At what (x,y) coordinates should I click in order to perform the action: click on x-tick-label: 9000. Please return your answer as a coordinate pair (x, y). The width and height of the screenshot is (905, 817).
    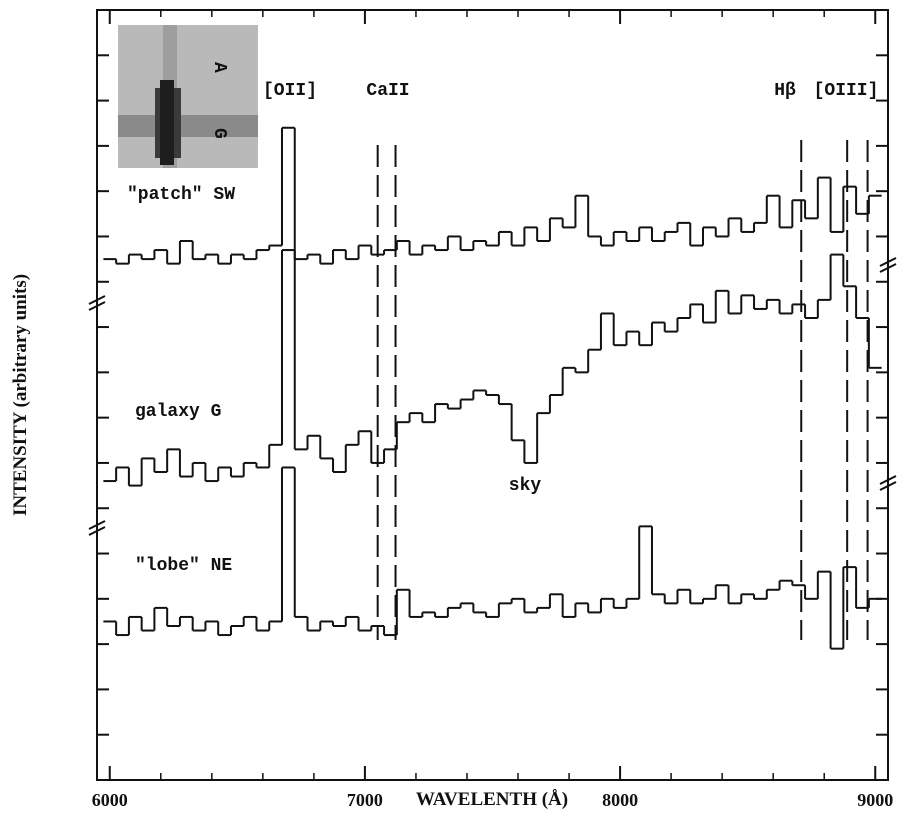
    Looking at the image, I should click on (875, 800).